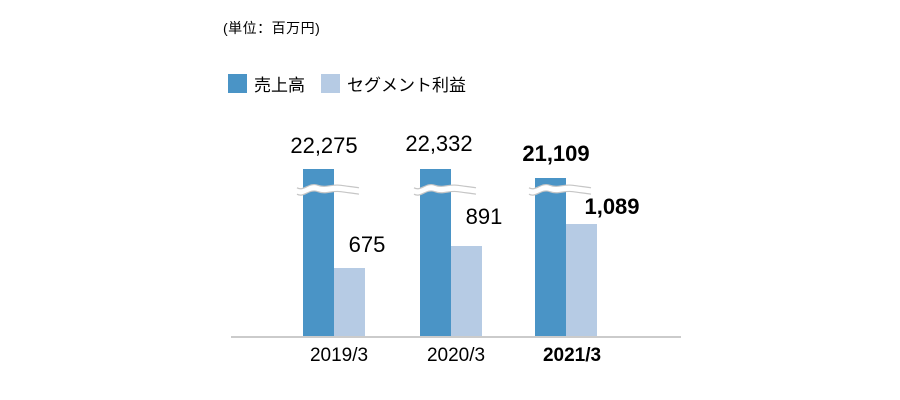  I want to click on value-label-sales-2021-3: 21,109, so click(556, 153).